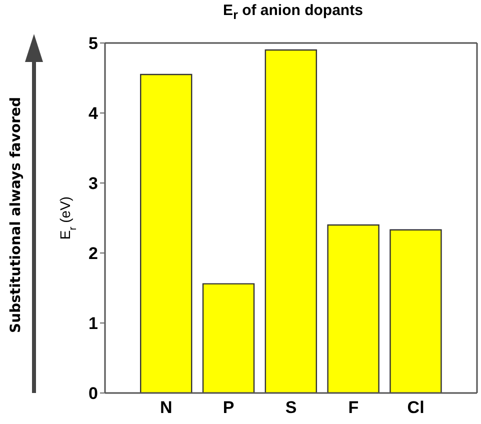 This screenshot has width=481, height=424. What do you see at coordinates (353, 408) in the screenshot?
I see `x-tick-label: F` at bounding box center [353, 408].